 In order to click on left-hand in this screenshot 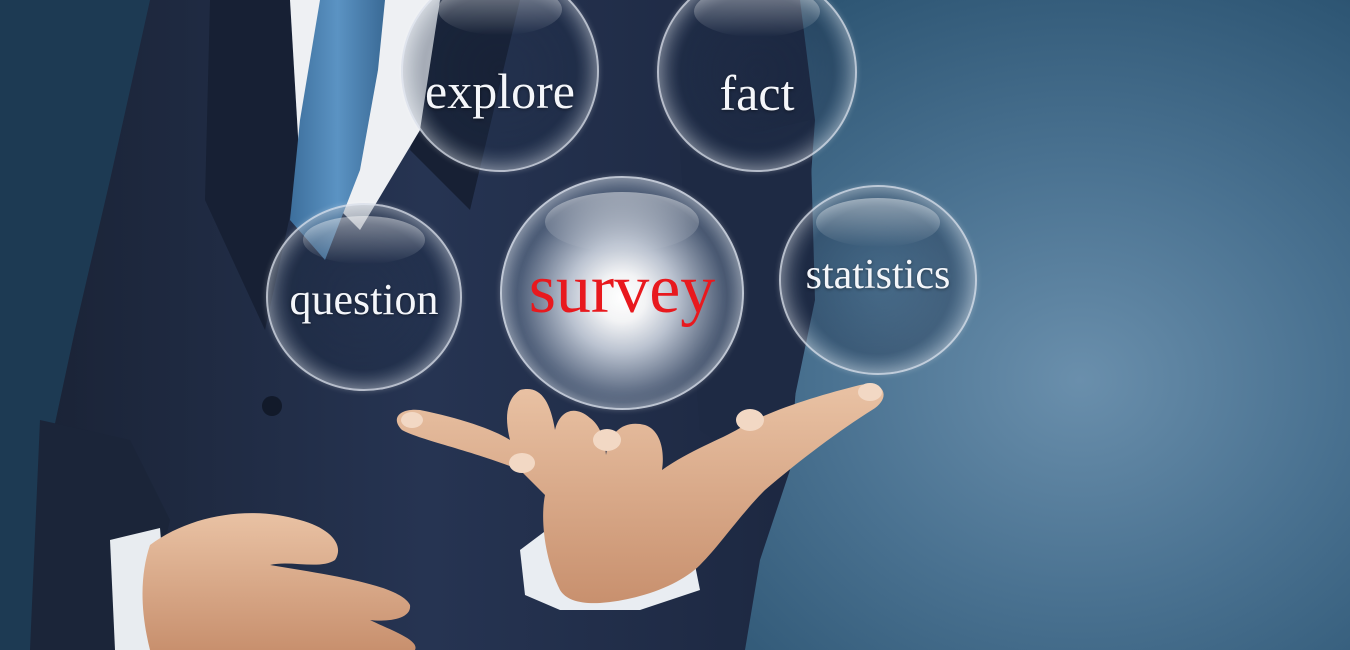, I will do `click(279, 581)`.